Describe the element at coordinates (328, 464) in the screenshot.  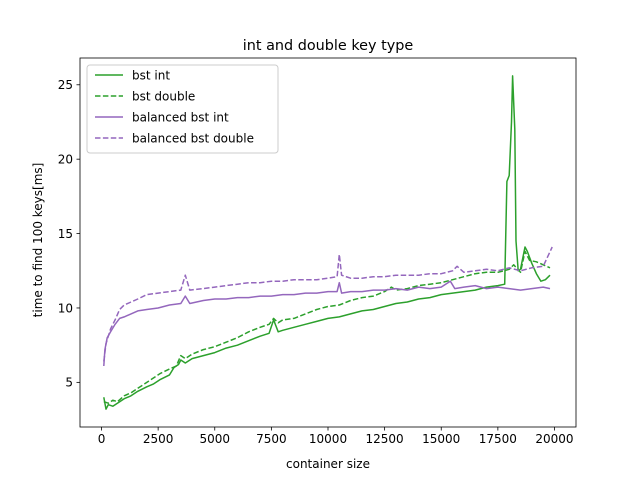
I see `x-axis-label: container size` at that location.